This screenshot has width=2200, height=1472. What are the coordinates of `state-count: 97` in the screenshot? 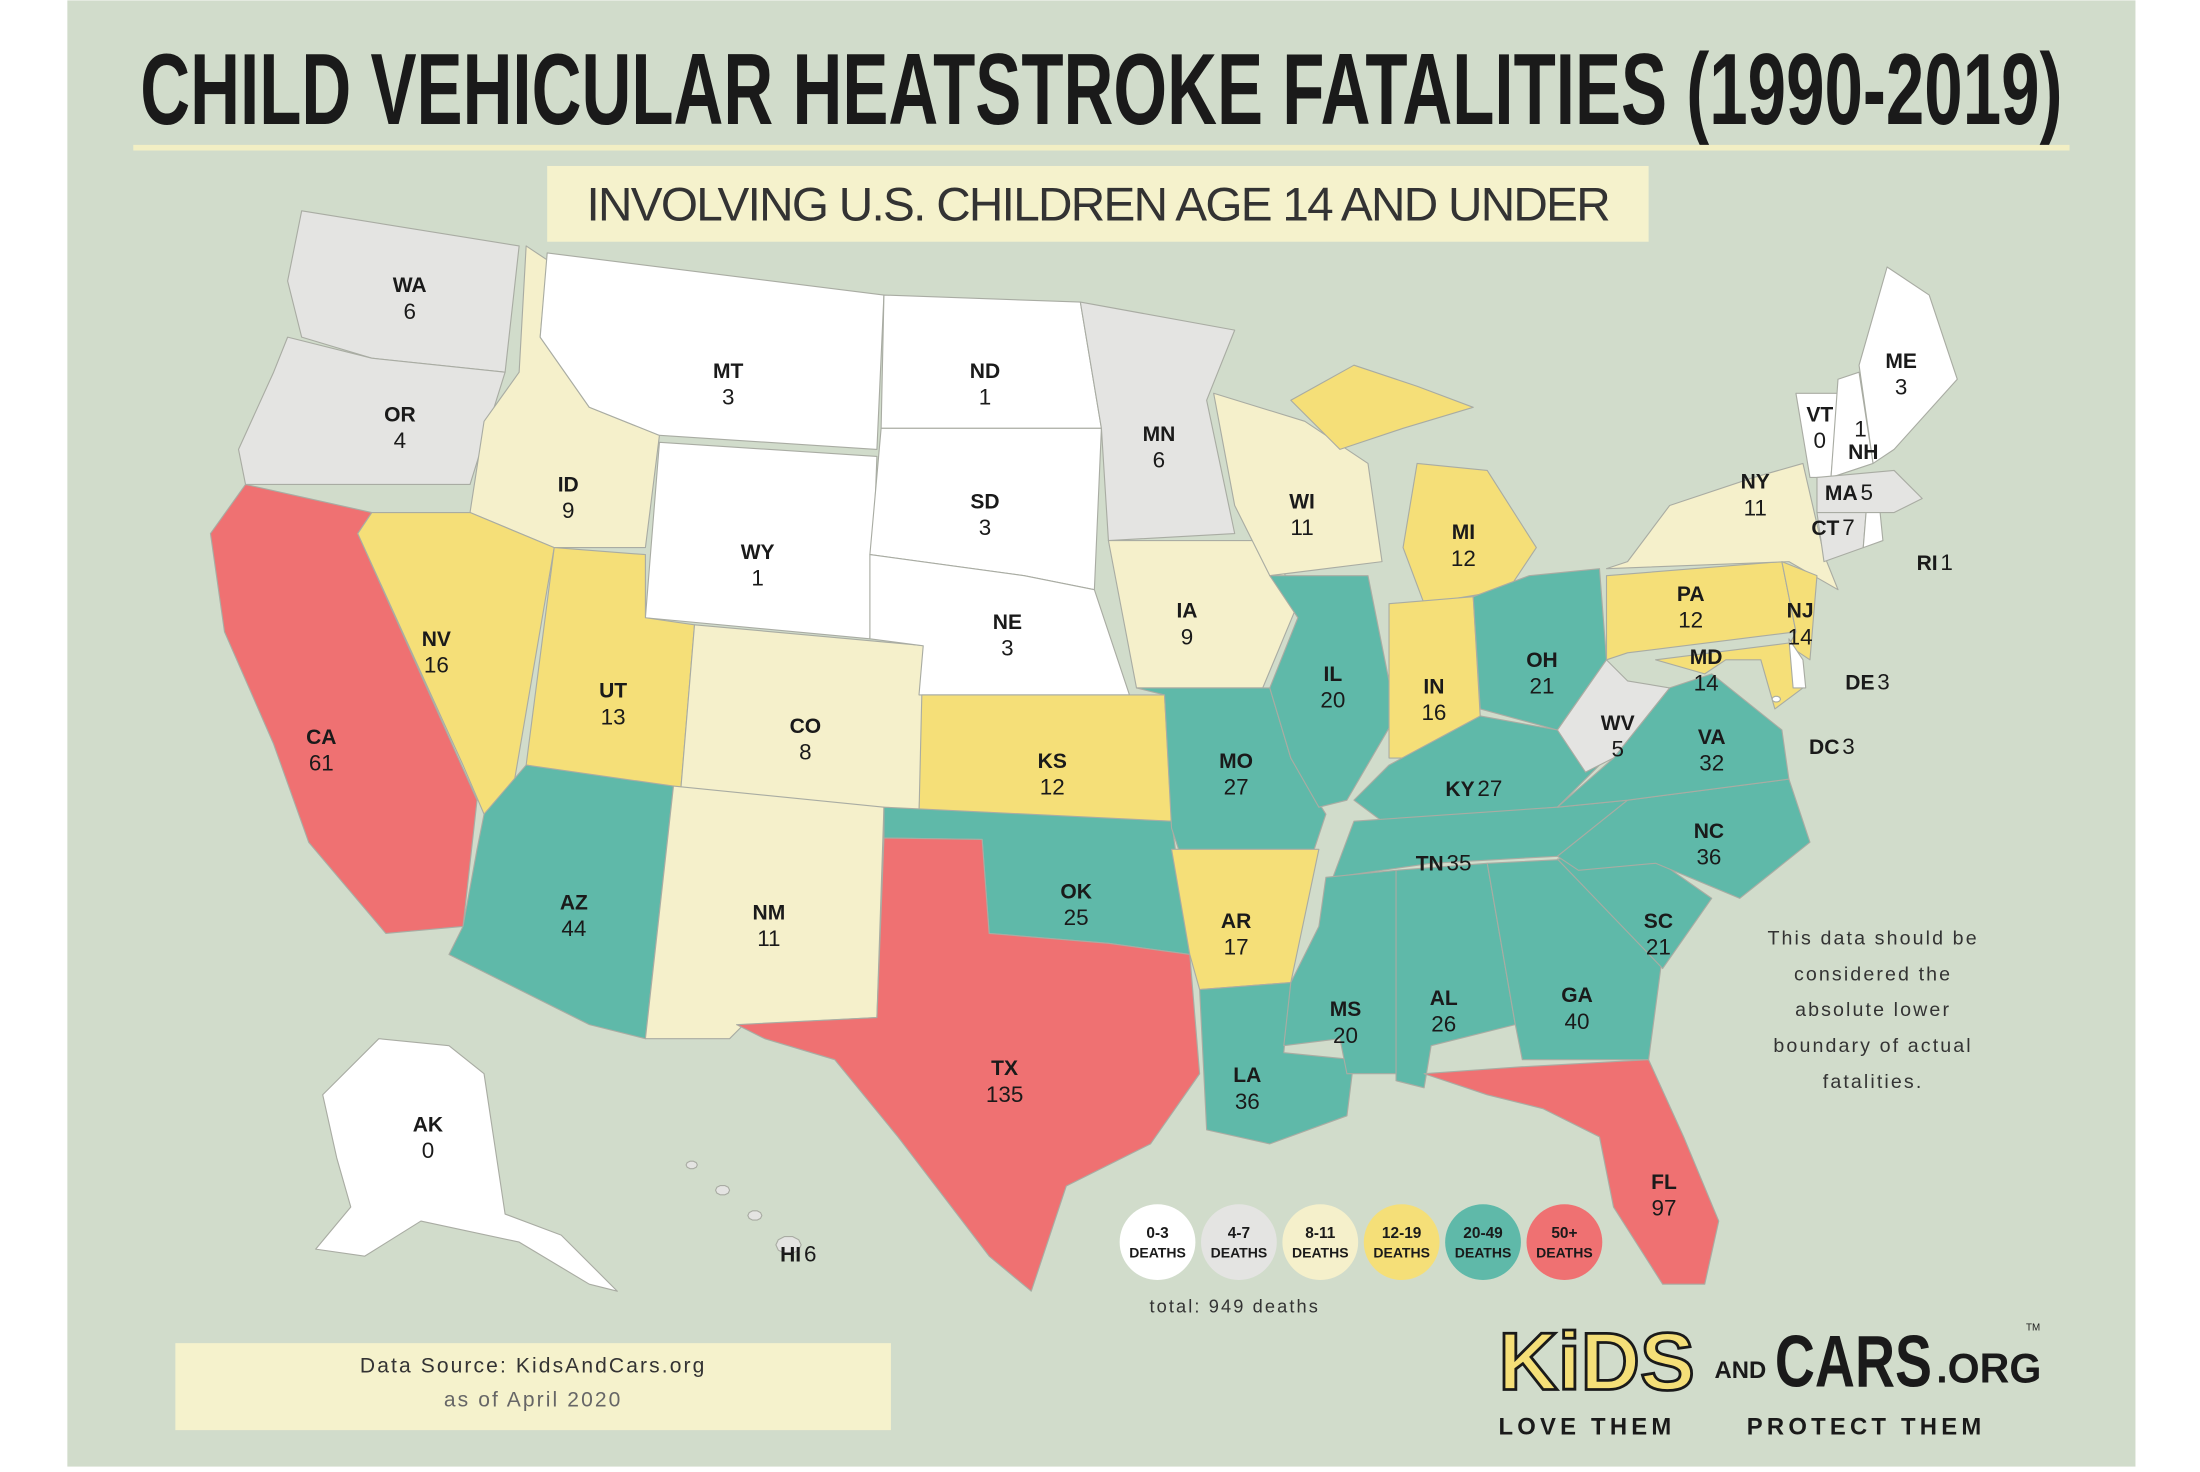 It's located at (1664, 1207).